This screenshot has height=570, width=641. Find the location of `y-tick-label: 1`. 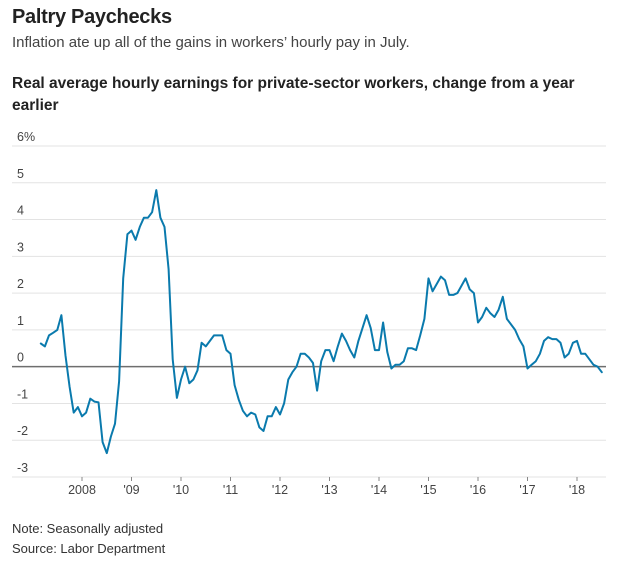

y-tick-label: 1 is located at coordinates (20, 321).